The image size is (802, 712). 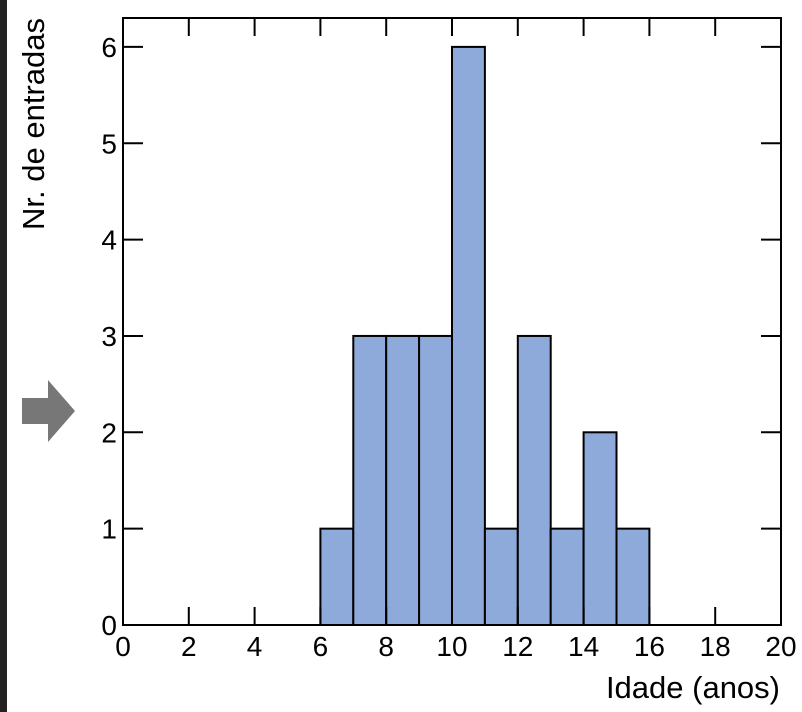 I want to click on x-tick-label: 18, so click(x=715, y=646).